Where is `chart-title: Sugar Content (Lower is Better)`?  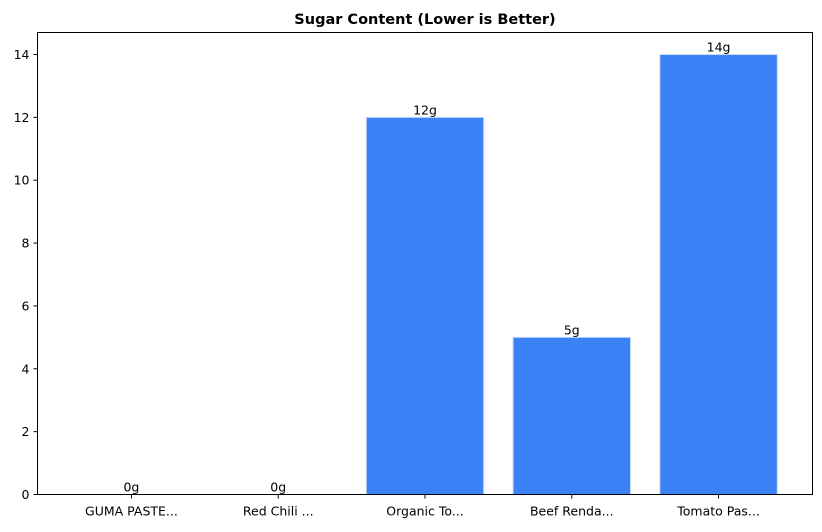 chart-title: Sugar Content (Lower is Better) is located at coordinates (424, 20).